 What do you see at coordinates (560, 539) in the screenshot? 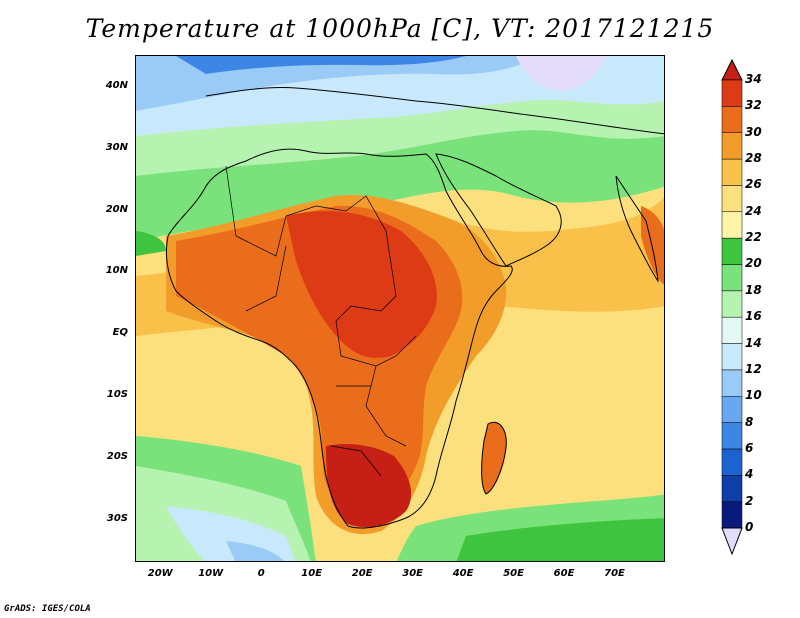
I see `field-southeast-deep` at bounding box center [560, 539].